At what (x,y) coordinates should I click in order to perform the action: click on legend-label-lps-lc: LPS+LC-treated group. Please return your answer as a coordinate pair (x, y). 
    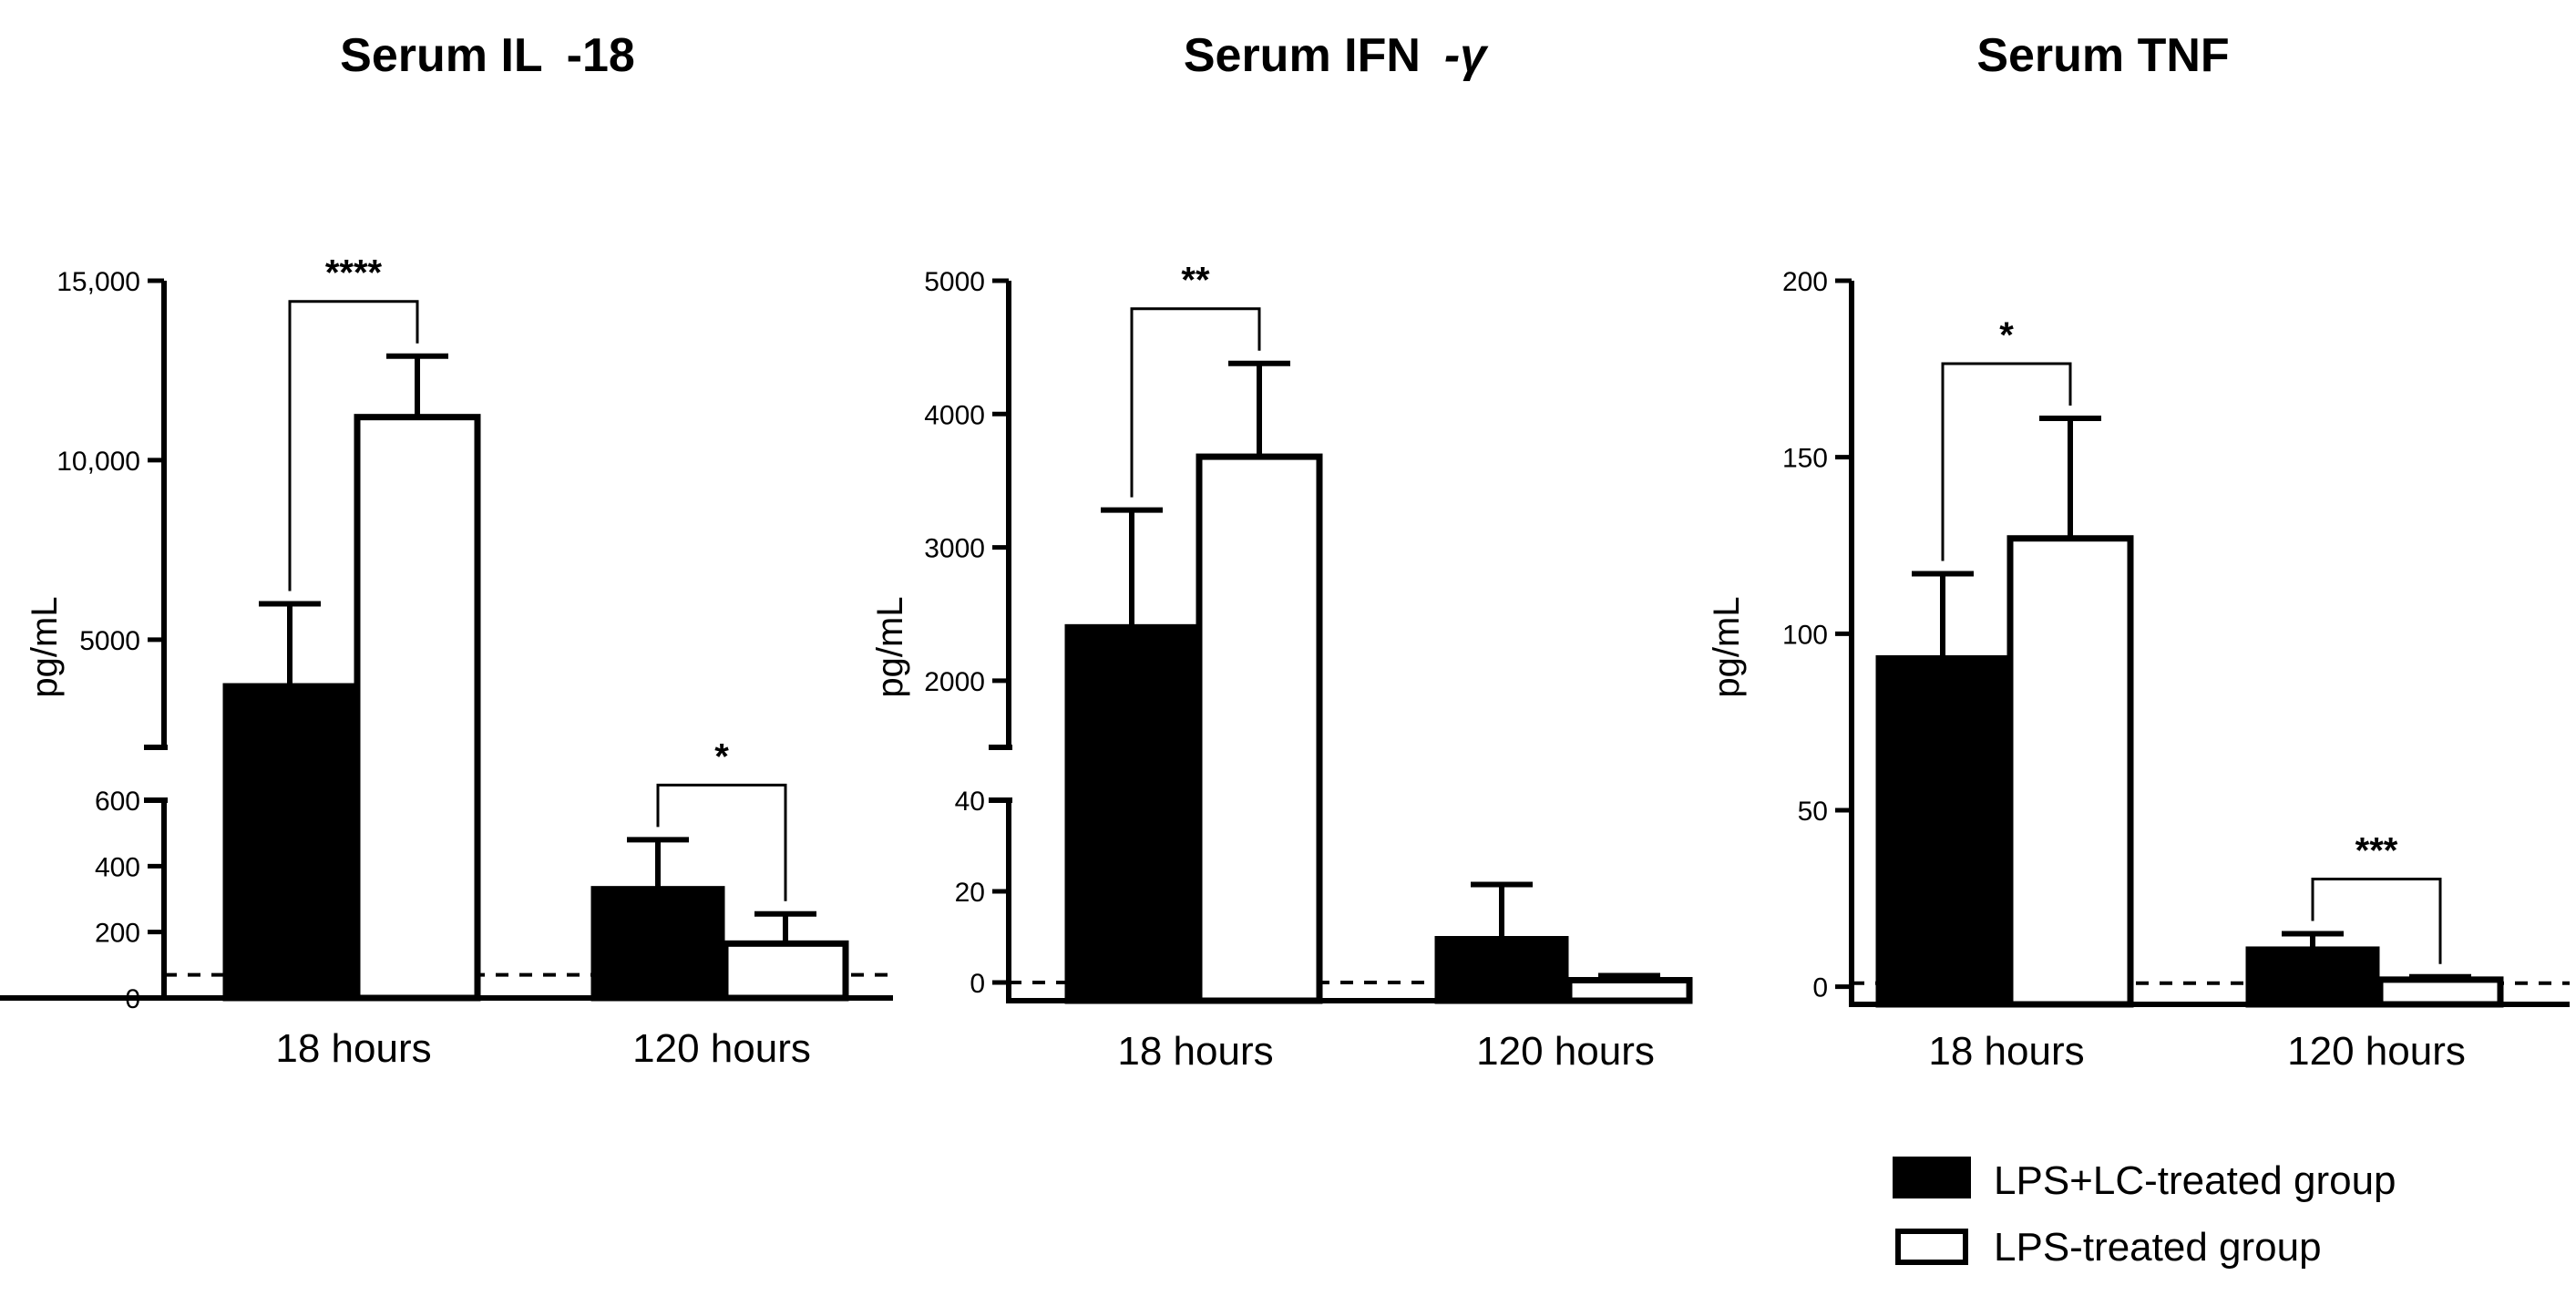
    Looking at the image, I should click on (2195, 1180).